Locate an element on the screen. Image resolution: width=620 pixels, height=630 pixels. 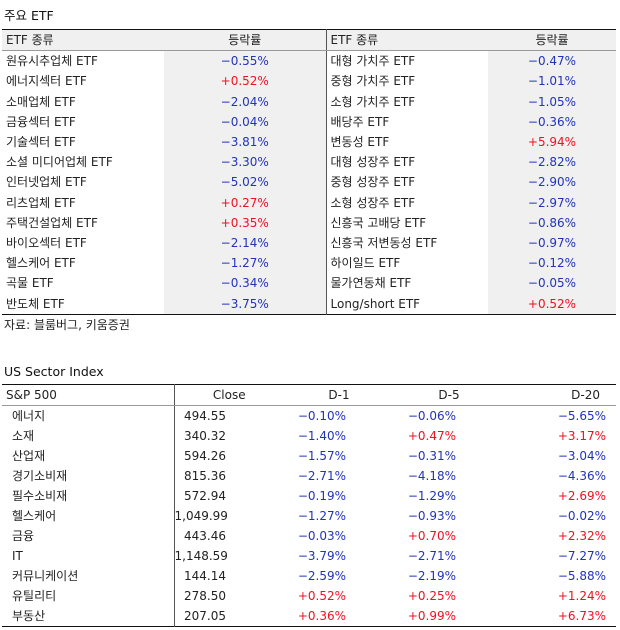
etf-name-left: 기술섹터 ETF is located at coordinates (41, 142).